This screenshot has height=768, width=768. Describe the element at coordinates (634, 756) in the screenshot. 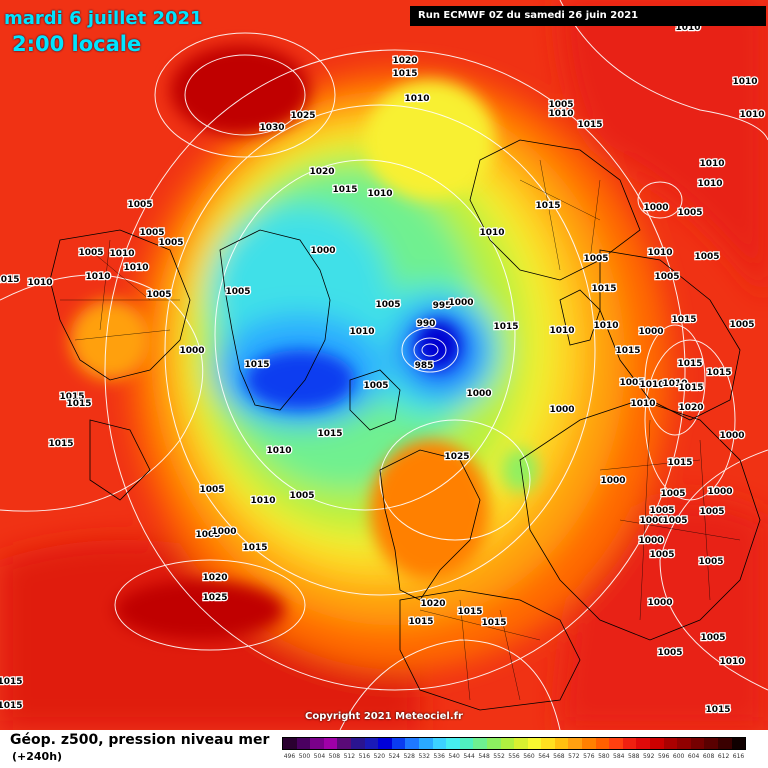

I see `legend-tick-label: 588` at that location.